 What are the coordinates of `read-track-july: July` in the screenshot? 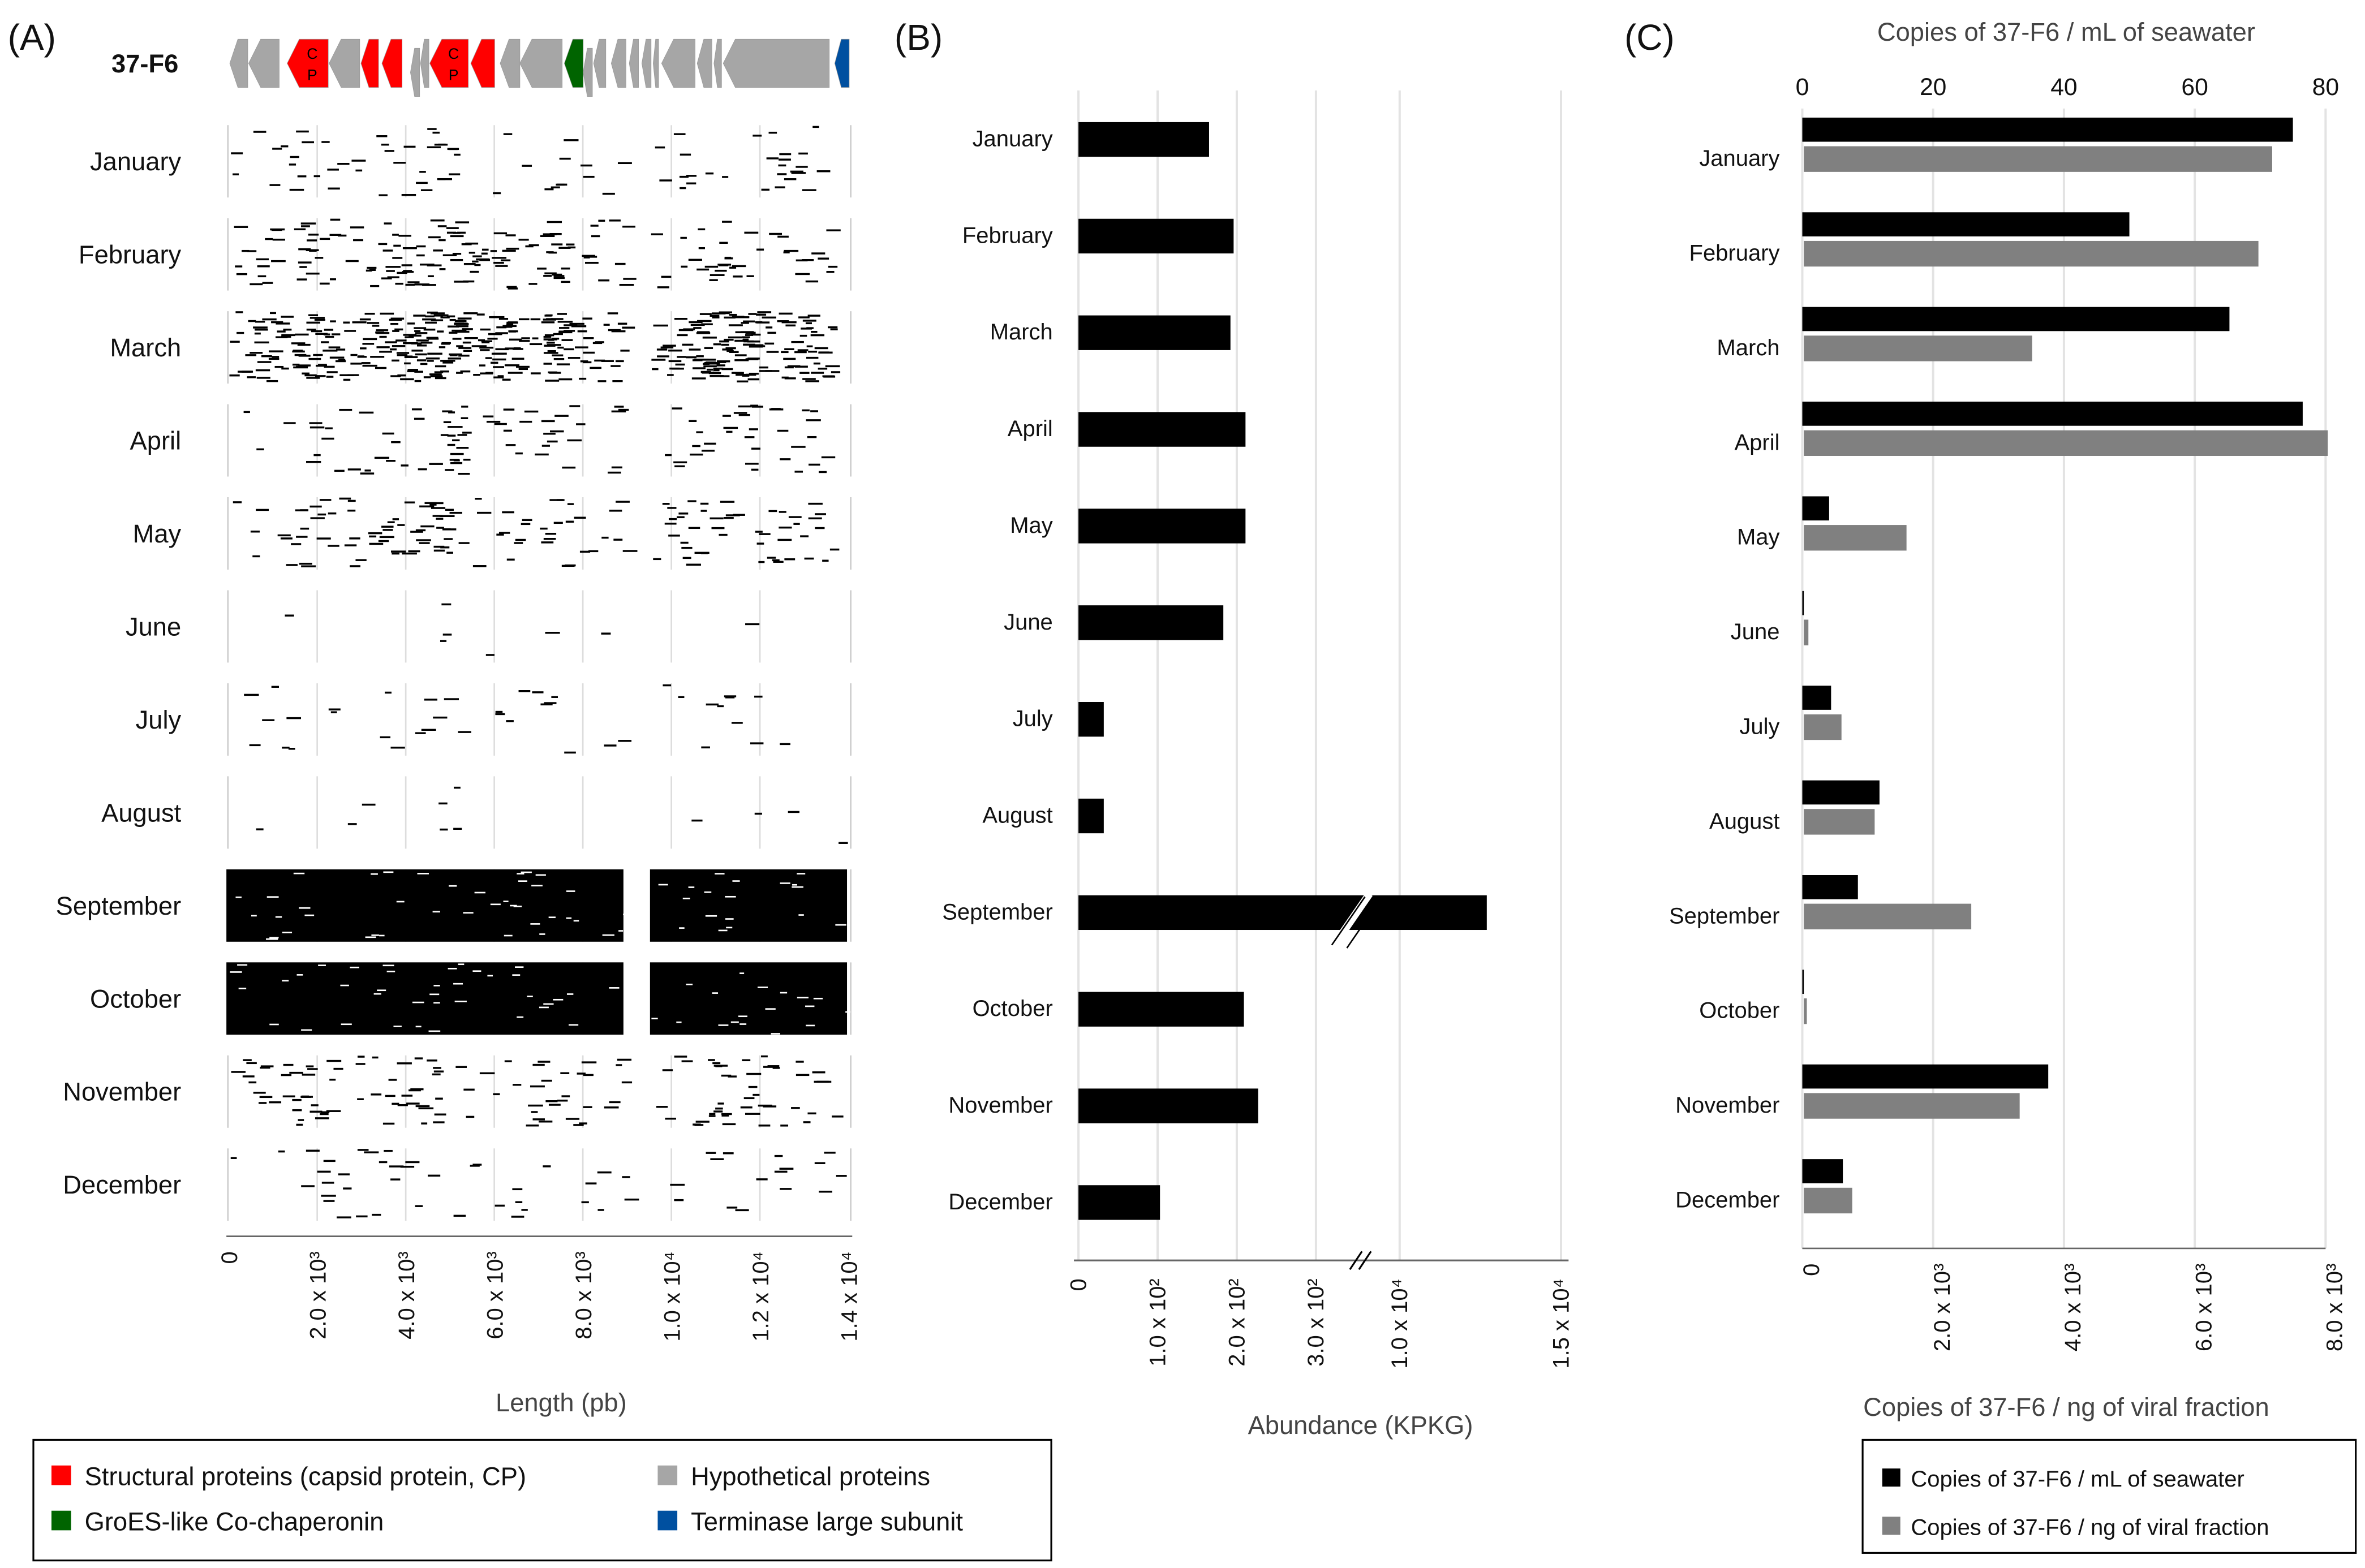 It's located at (494, 719).